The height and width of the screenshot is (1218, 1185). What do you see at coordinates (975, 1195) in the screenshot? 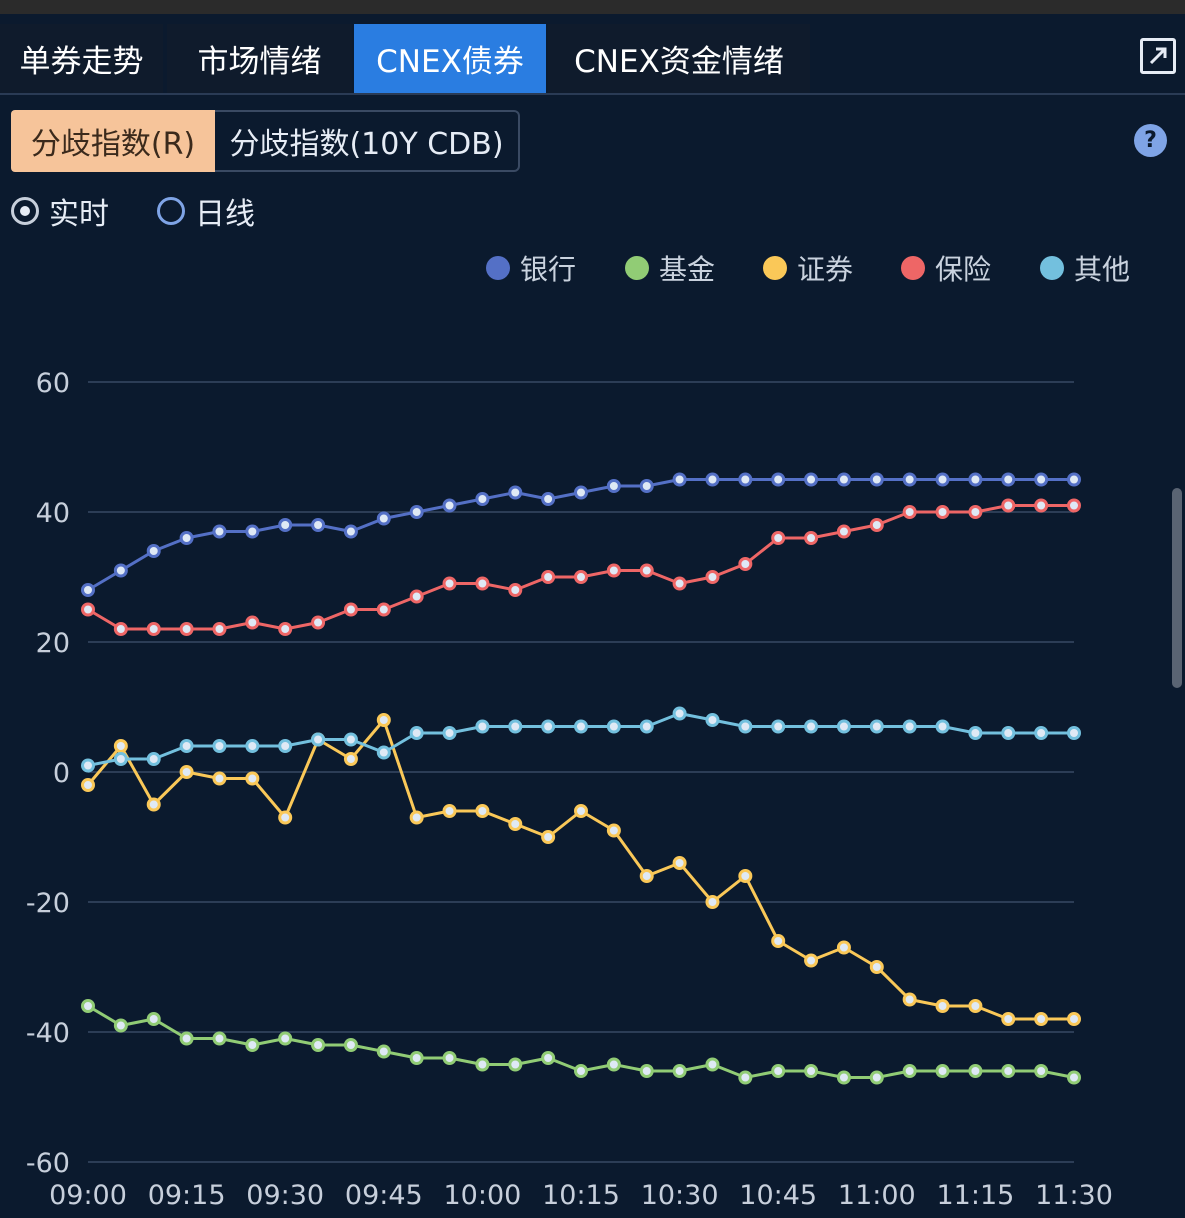
I see `x-tick-label: 11:15` at bounding box center [975, 1195].